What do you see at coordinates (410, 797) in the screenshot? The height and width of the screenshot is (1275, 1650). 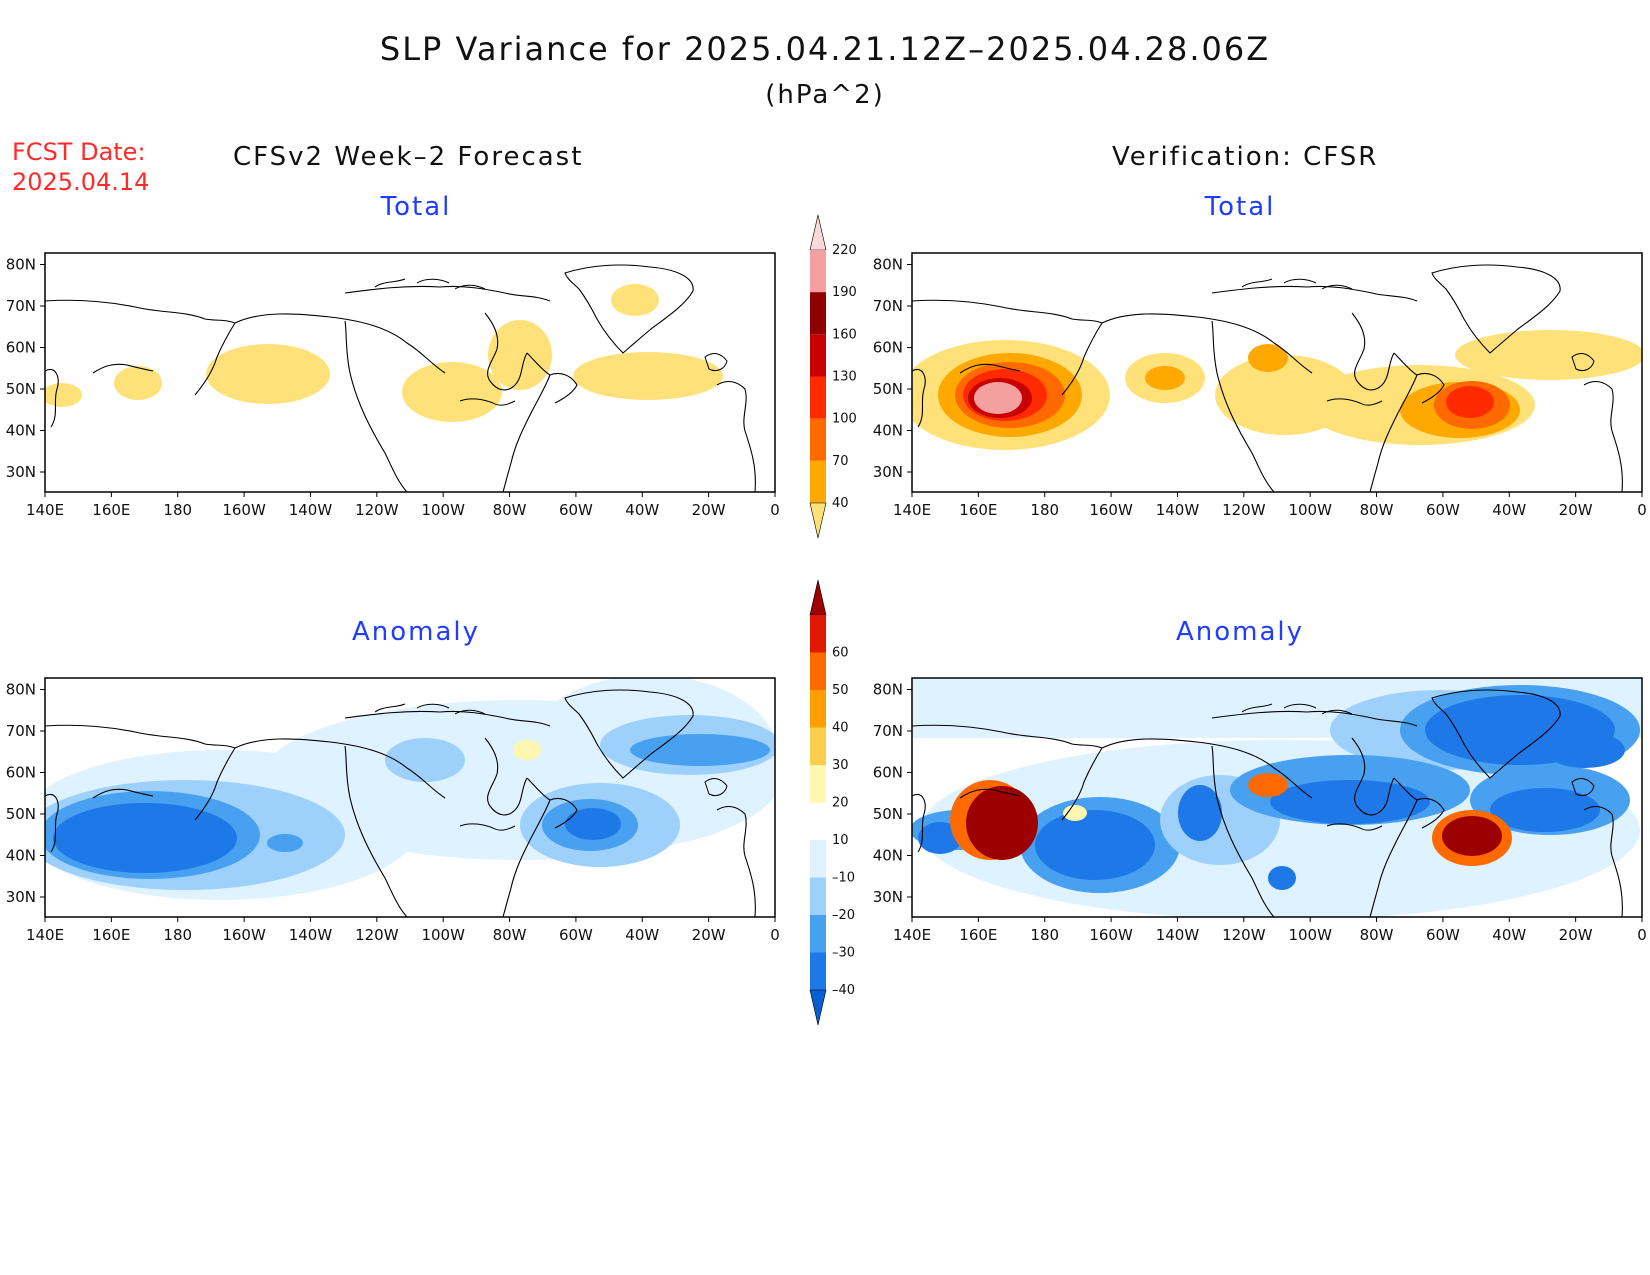 I see `map-panel-forecast-anomaly` at bounding box center [410, 797].